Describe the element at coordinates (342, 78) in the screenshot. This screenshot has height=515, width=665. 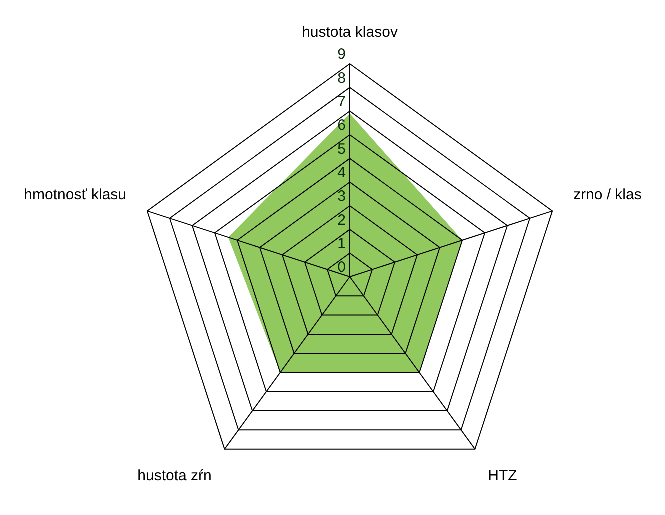
I see `y-tick-label: 8` at that location.